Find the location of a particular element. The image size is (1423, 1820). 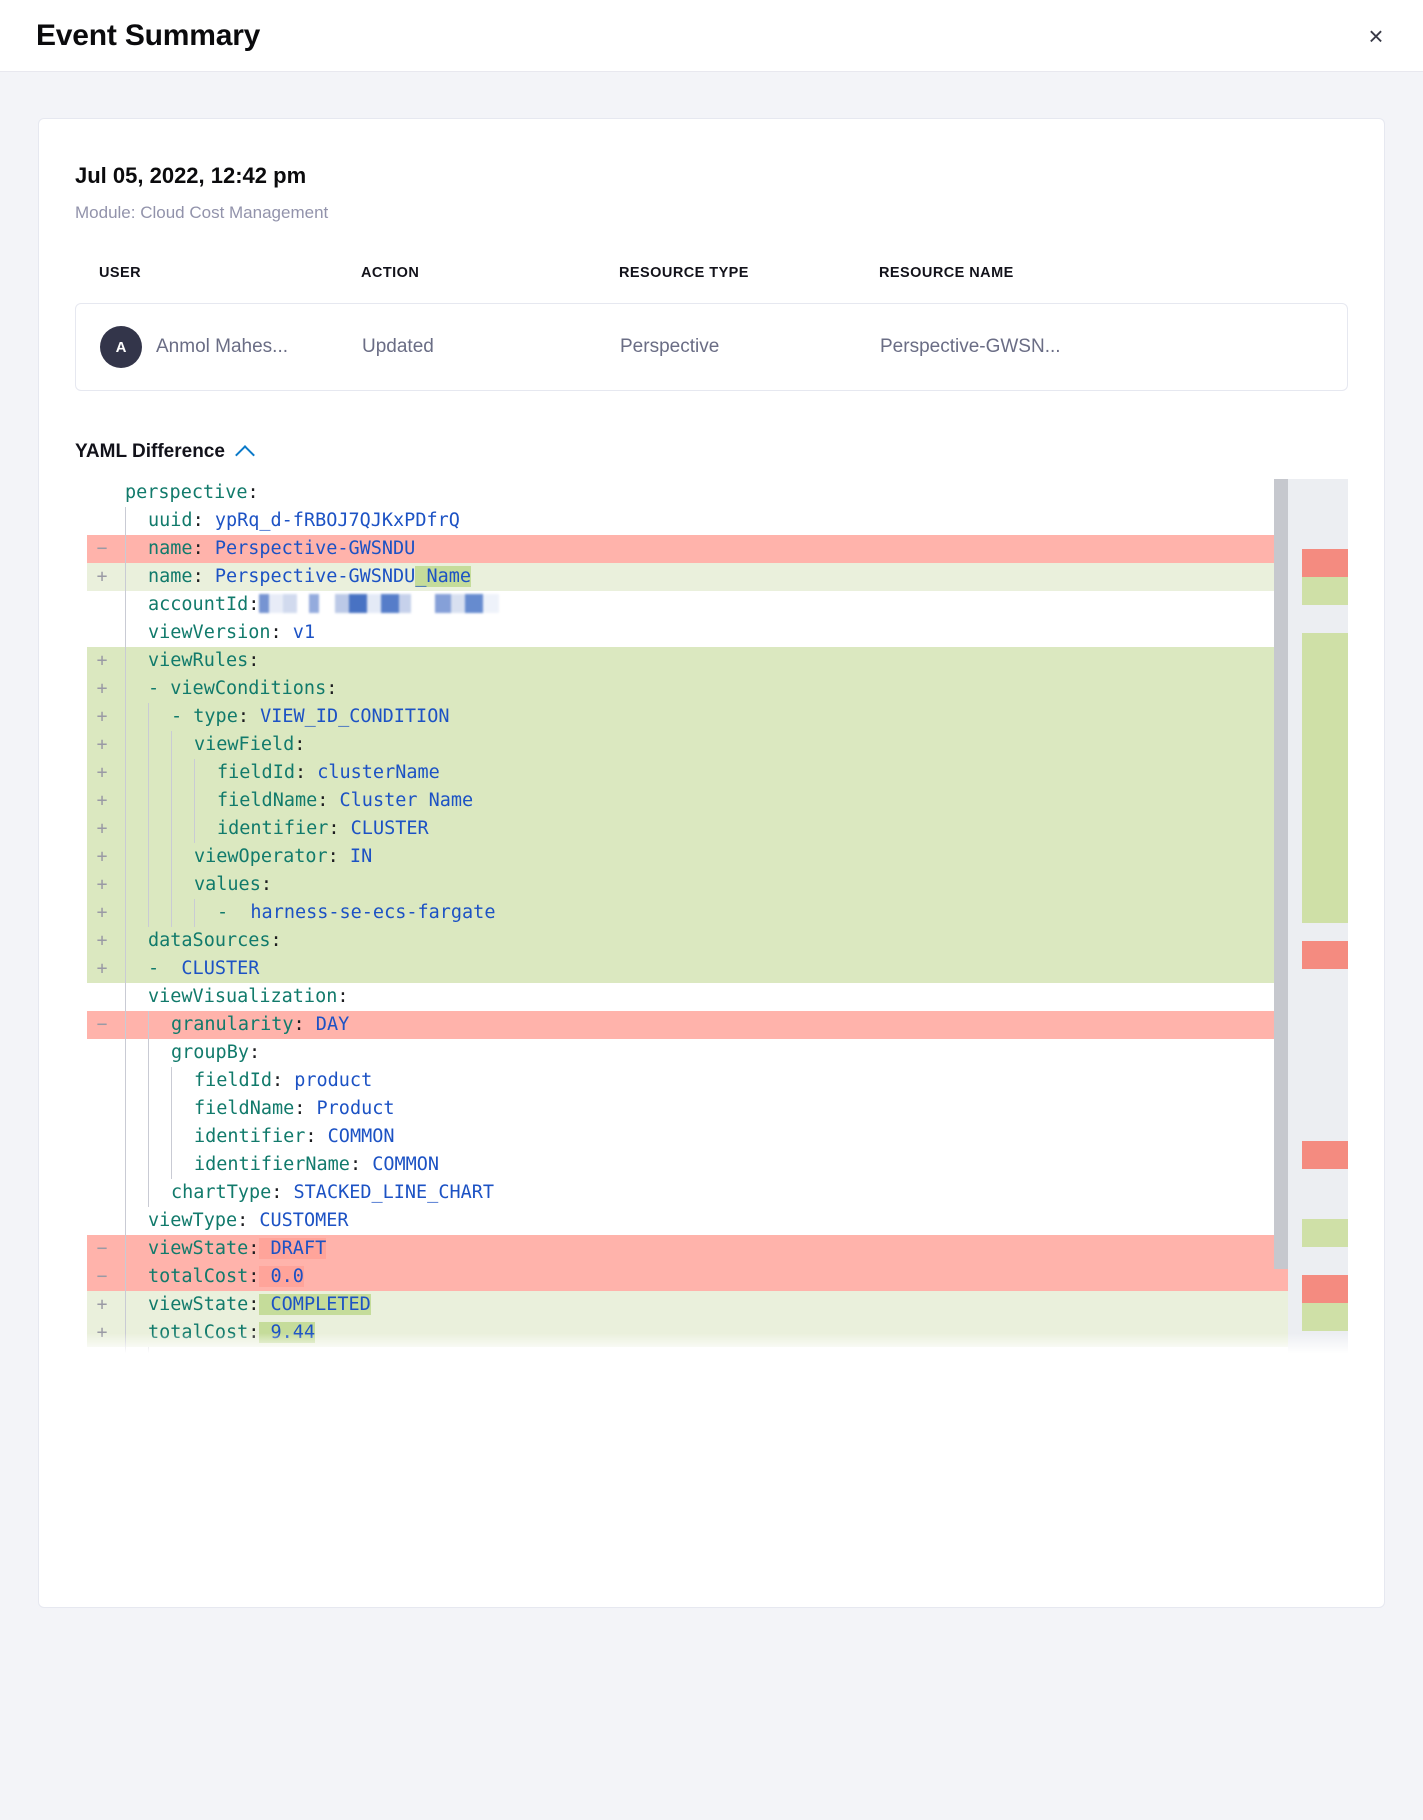

diff-line-content: perspective: is located at coordinates (192, 492).